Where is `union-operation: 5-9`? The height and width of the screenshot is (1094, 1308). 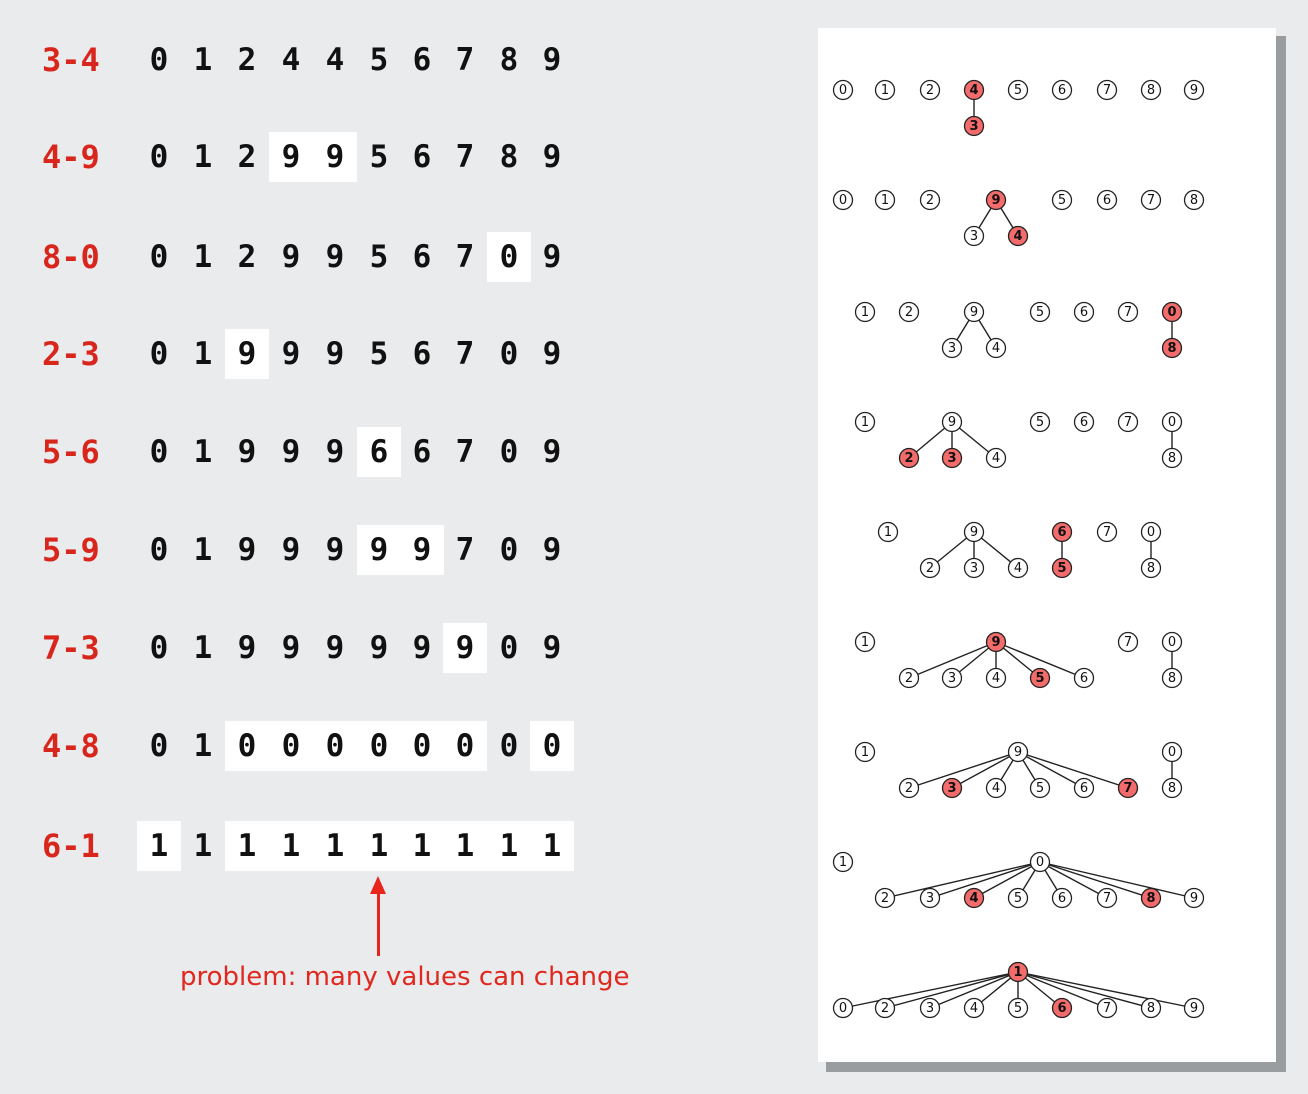 union-operation: 5-9 is located at coordinates (71, 550).